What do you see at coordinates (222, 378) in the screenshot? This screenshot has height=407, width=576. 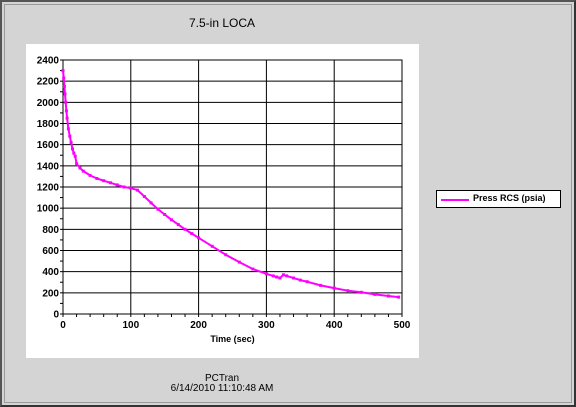 I see `footer-source: PCTran` at bounding box center [222, 378].